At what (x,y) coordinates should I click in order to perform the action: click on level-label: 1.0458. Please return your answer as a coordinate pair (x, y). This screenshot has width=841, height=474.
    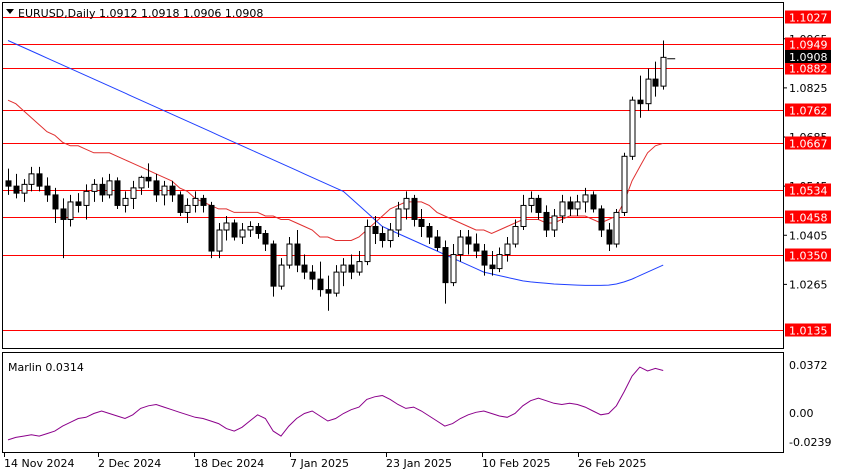
    Looking at the image, I should click on (808, 218).